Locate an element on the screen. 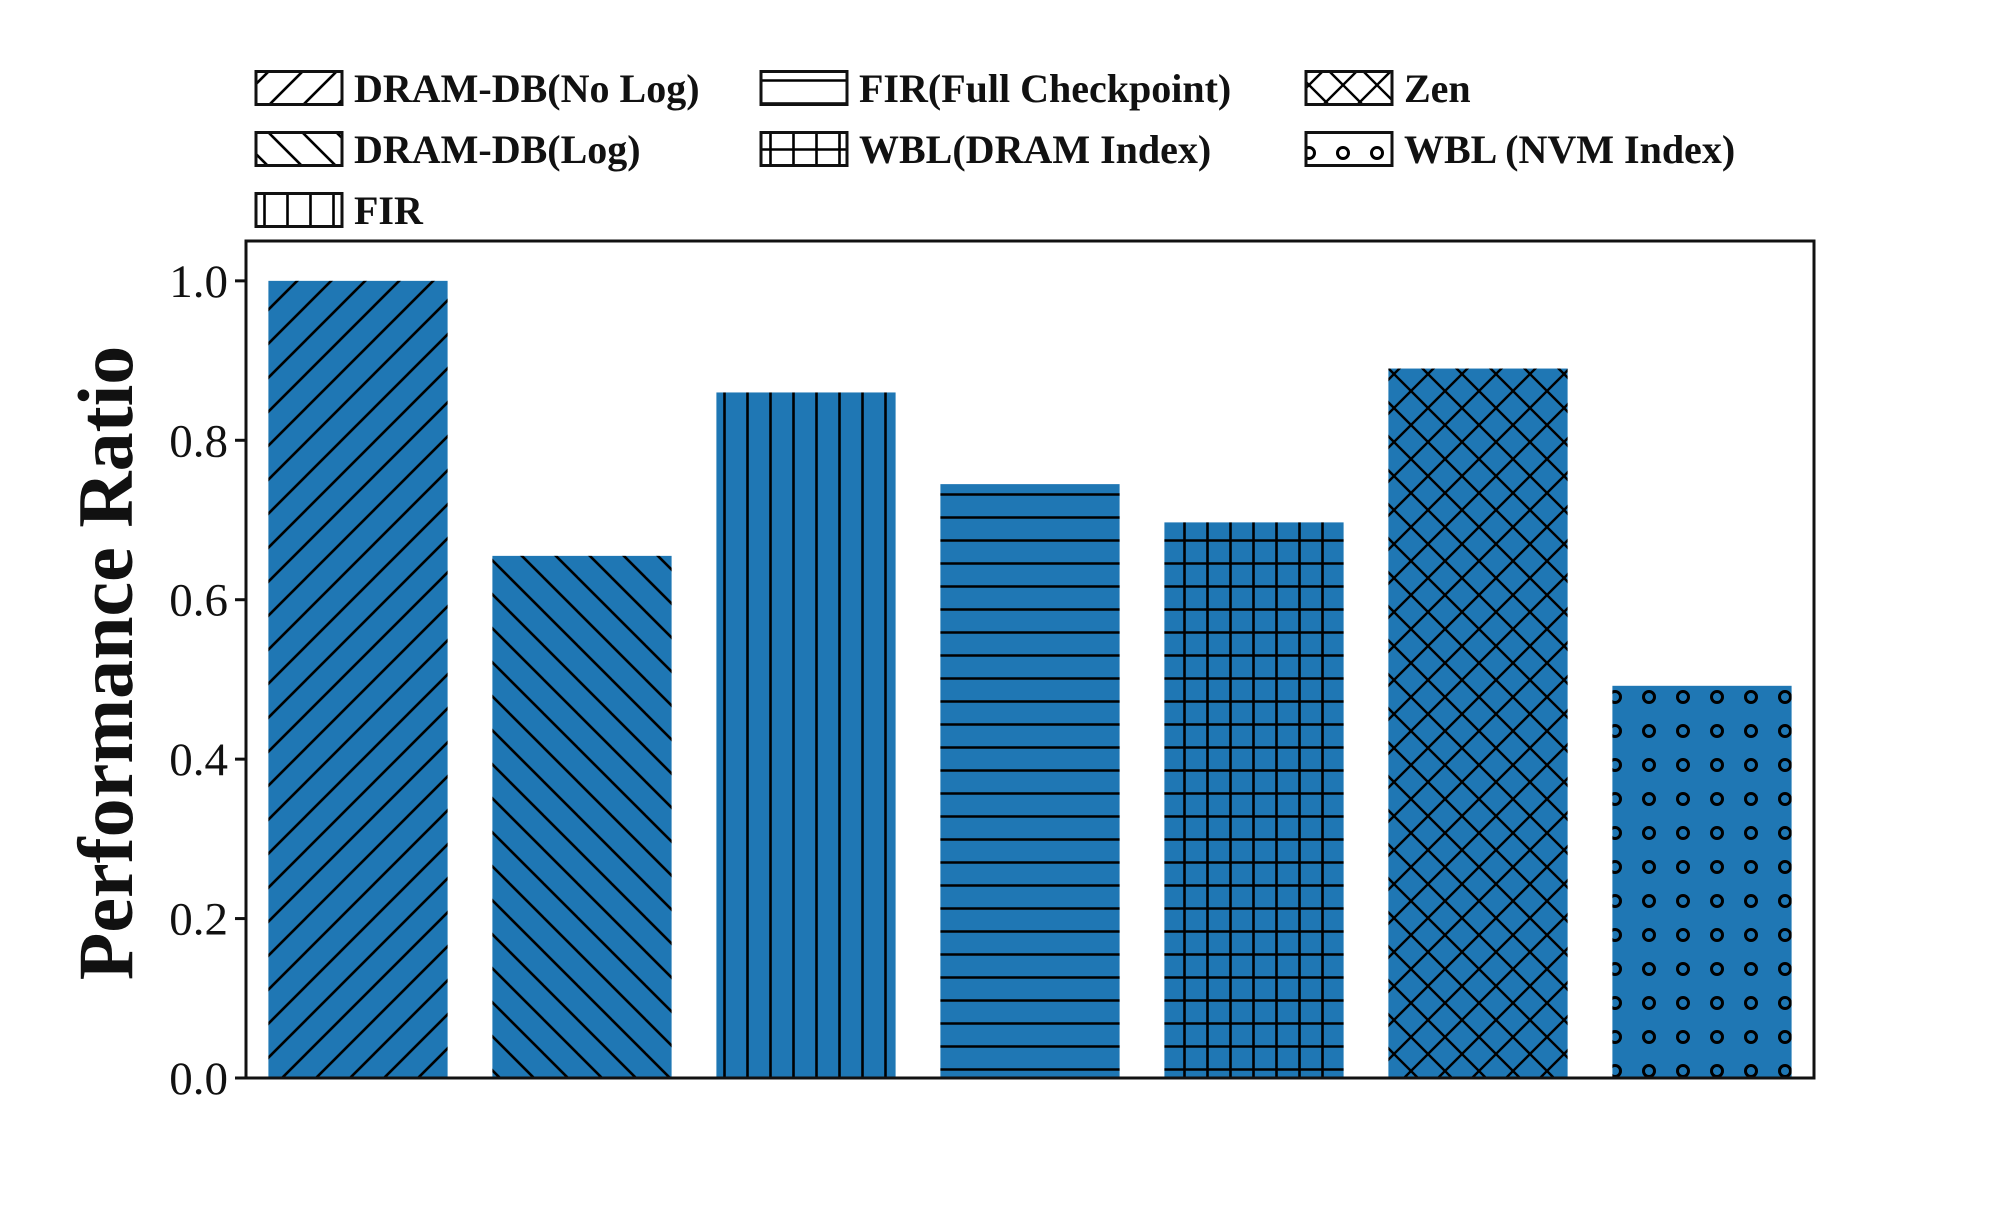  y-axis-label: Performance Ratio is located at coordinates (105, 663).